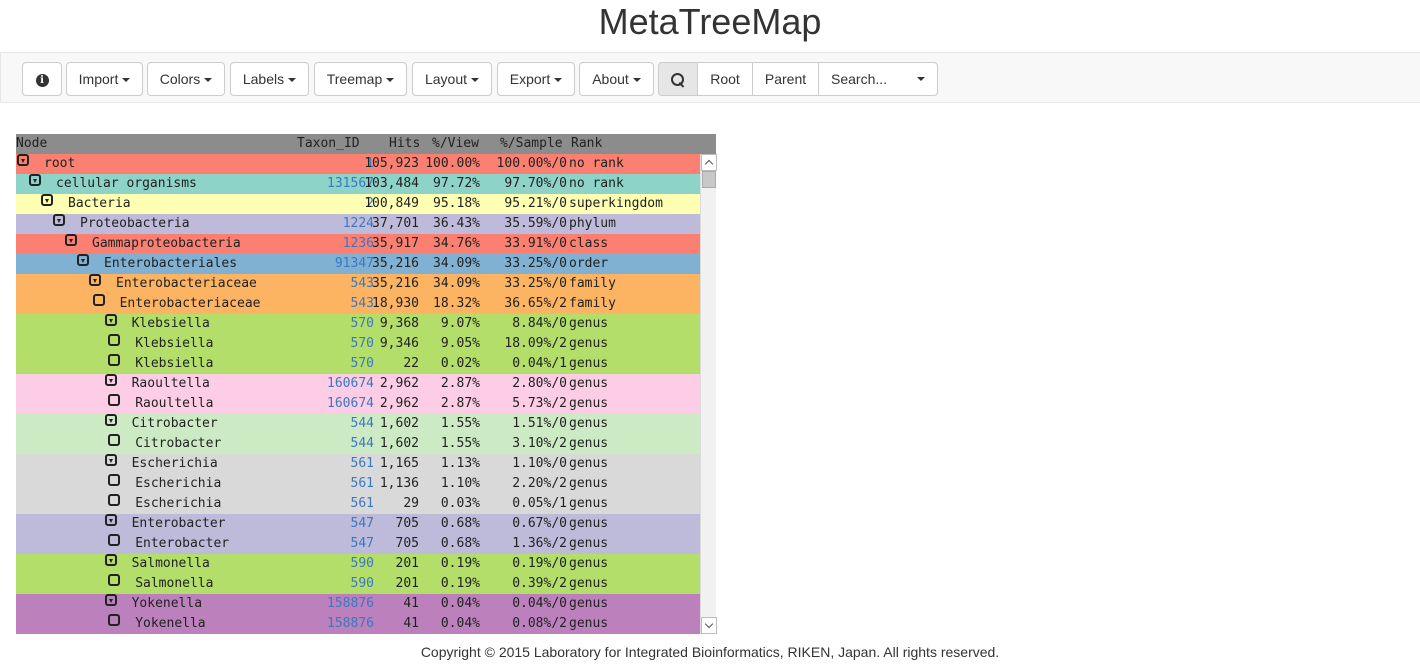 This screenshot has width=1420, height=670. What do you see at coordinates (399, 383) in the screenshot?
I see `hits-value: 2,962` at bounding box center [399, 383].